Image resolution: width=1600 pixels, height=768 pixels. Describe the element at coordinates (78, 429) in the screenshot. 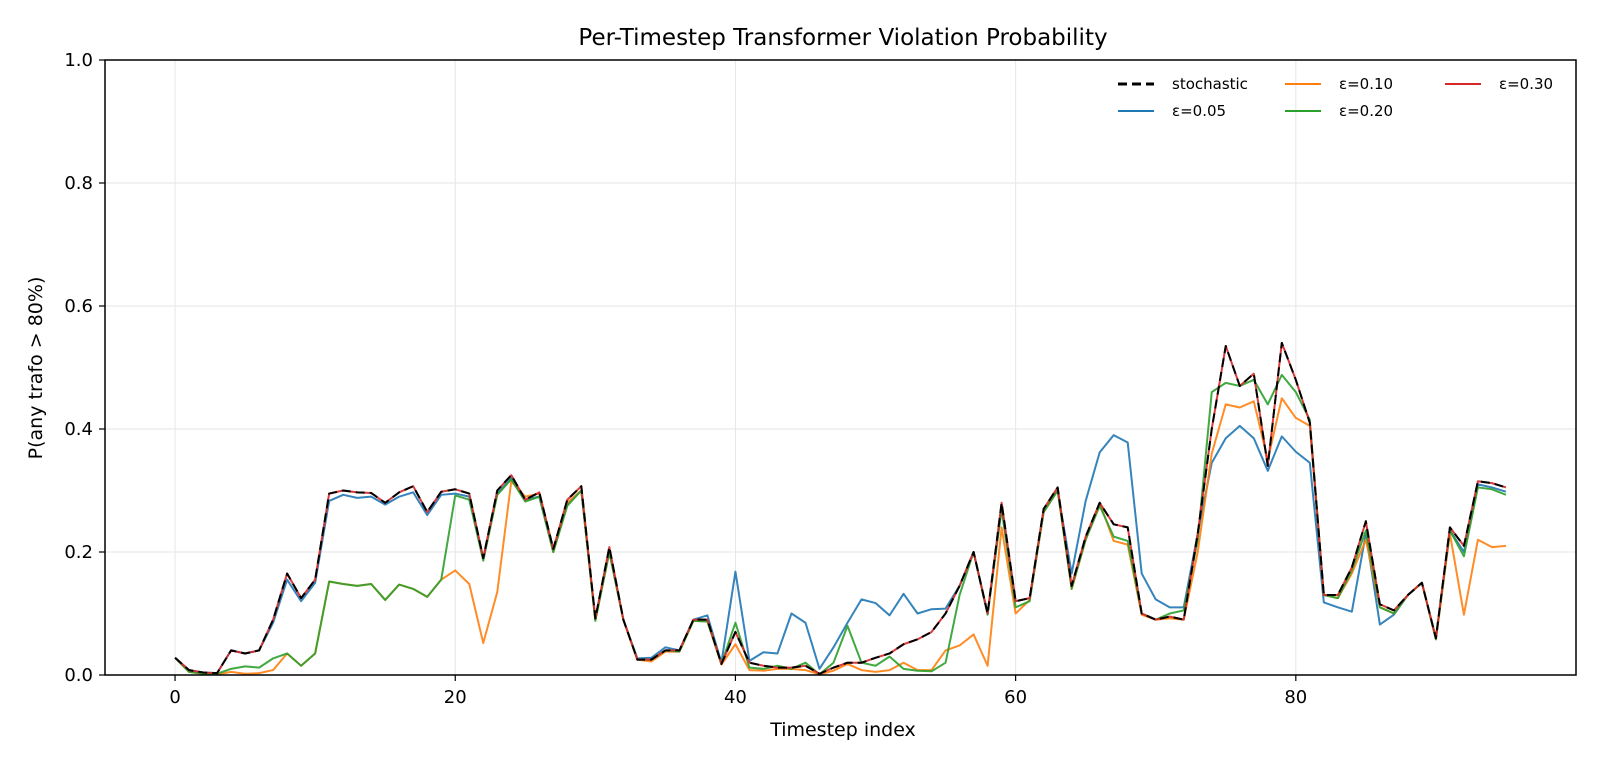

I see `y-tick-label: 0.4` at that location.